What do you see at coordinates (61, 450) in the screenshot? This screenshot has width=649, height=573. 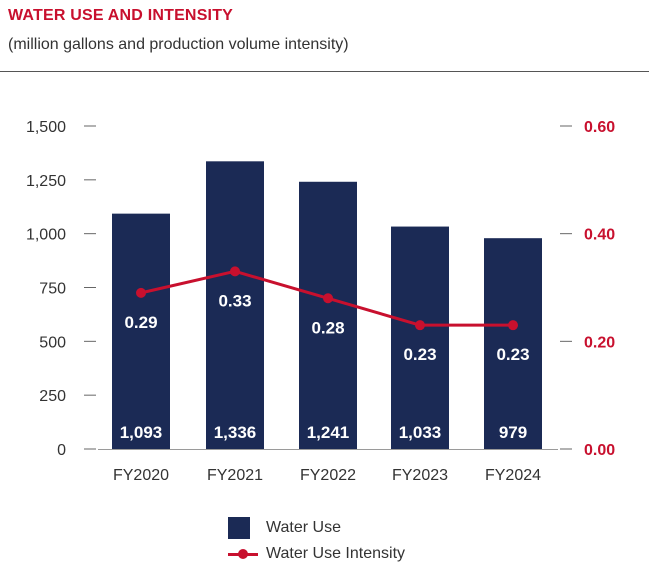 I see `y-left-tick-label: 0` at bounding box center [61, 450].